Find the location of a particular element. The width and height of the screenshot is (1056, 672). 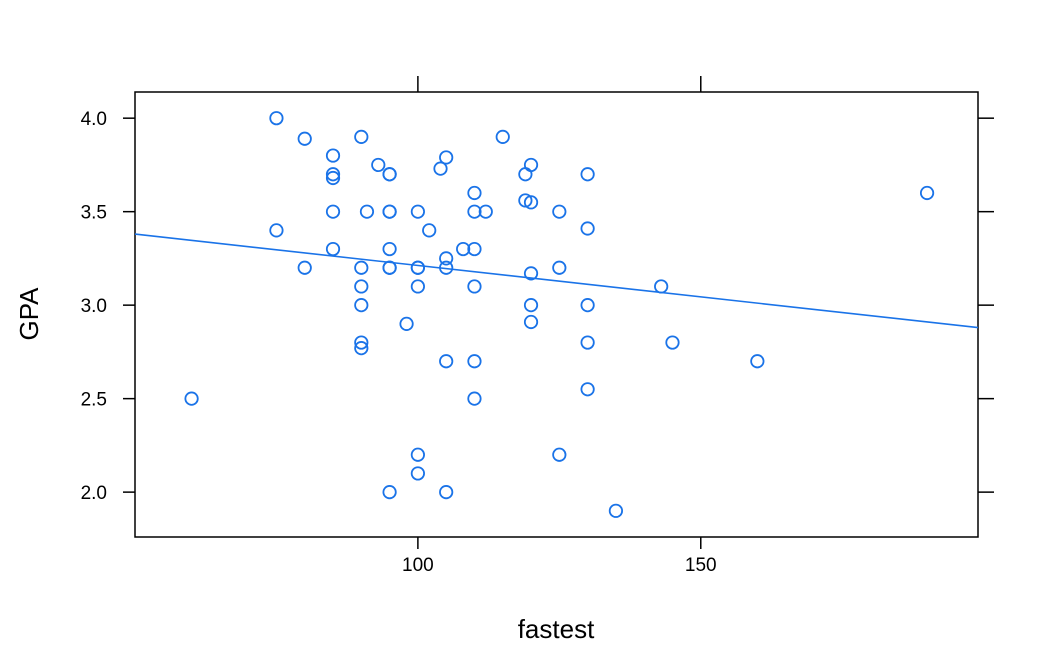

regression-line is located at coordinates (556, 281).